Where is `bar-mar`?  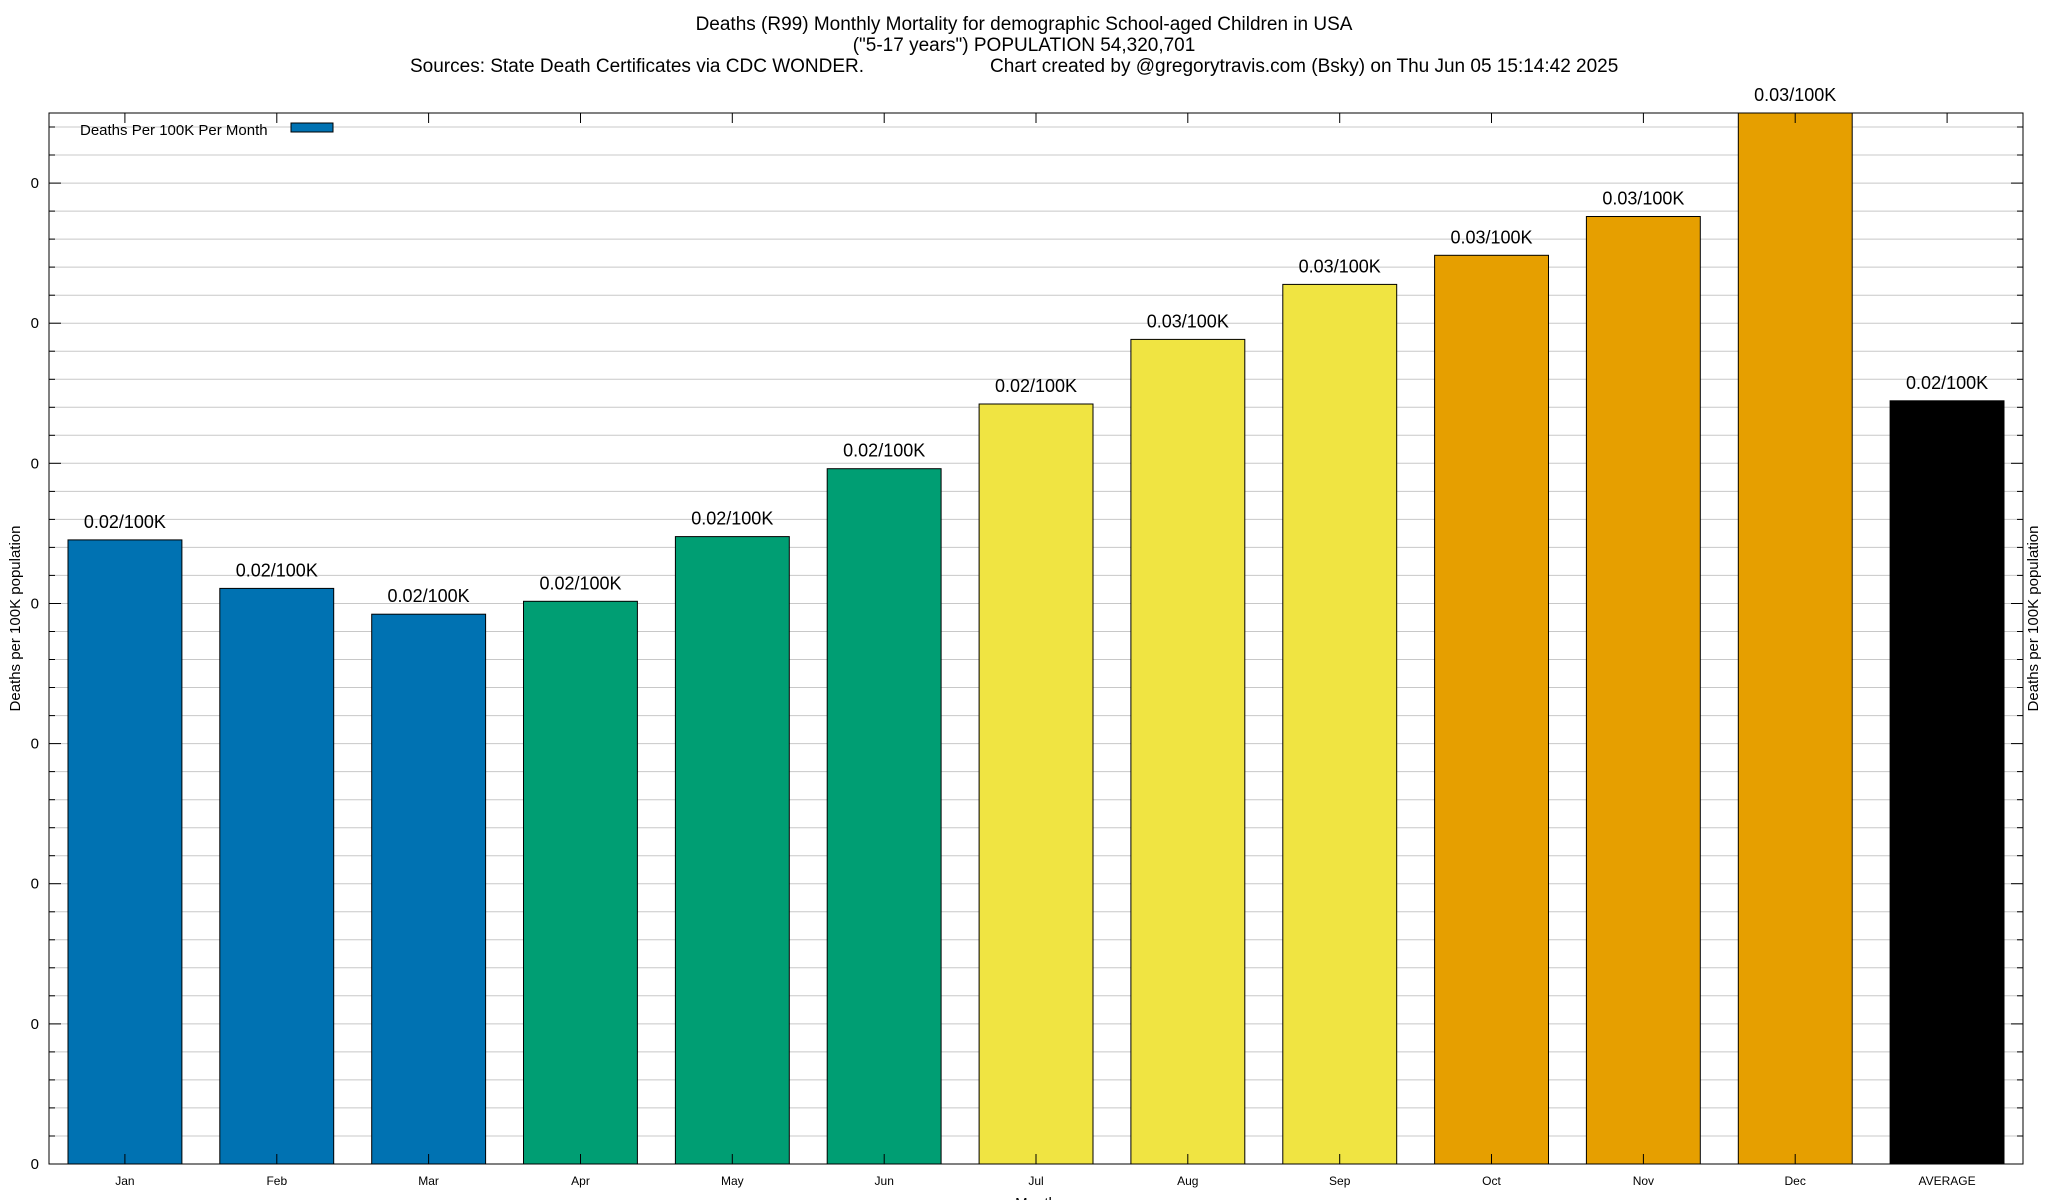 bar-mar is located at coordinates (429, 889).